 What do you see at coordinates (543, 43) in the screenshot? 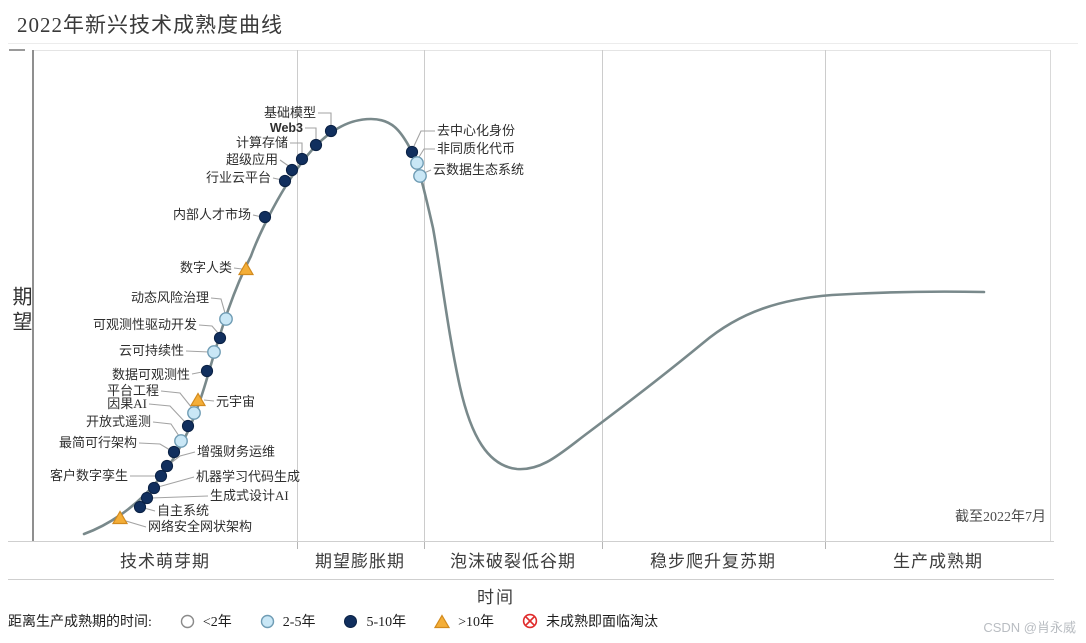
I see `title-divider` at bounding box center [543, 43].